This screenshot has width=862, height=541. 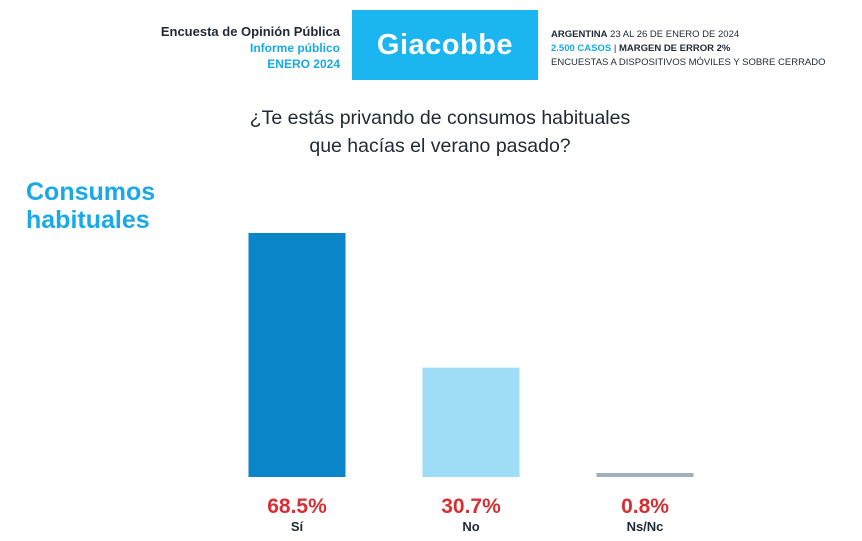 I want to click on bar-ns-nc, so click(x=645, y=475).